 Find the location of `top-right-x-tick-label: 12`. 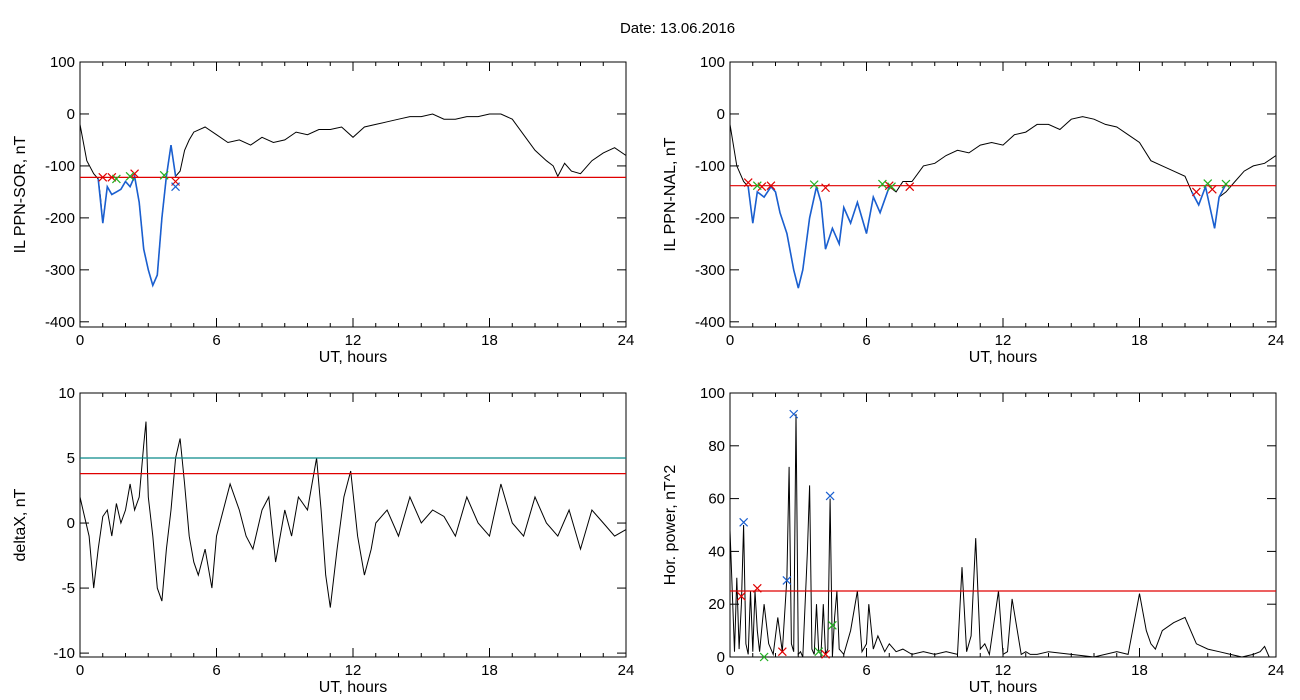

top-right-x-tick-label: 12 is located at coordinates (1003, 340).